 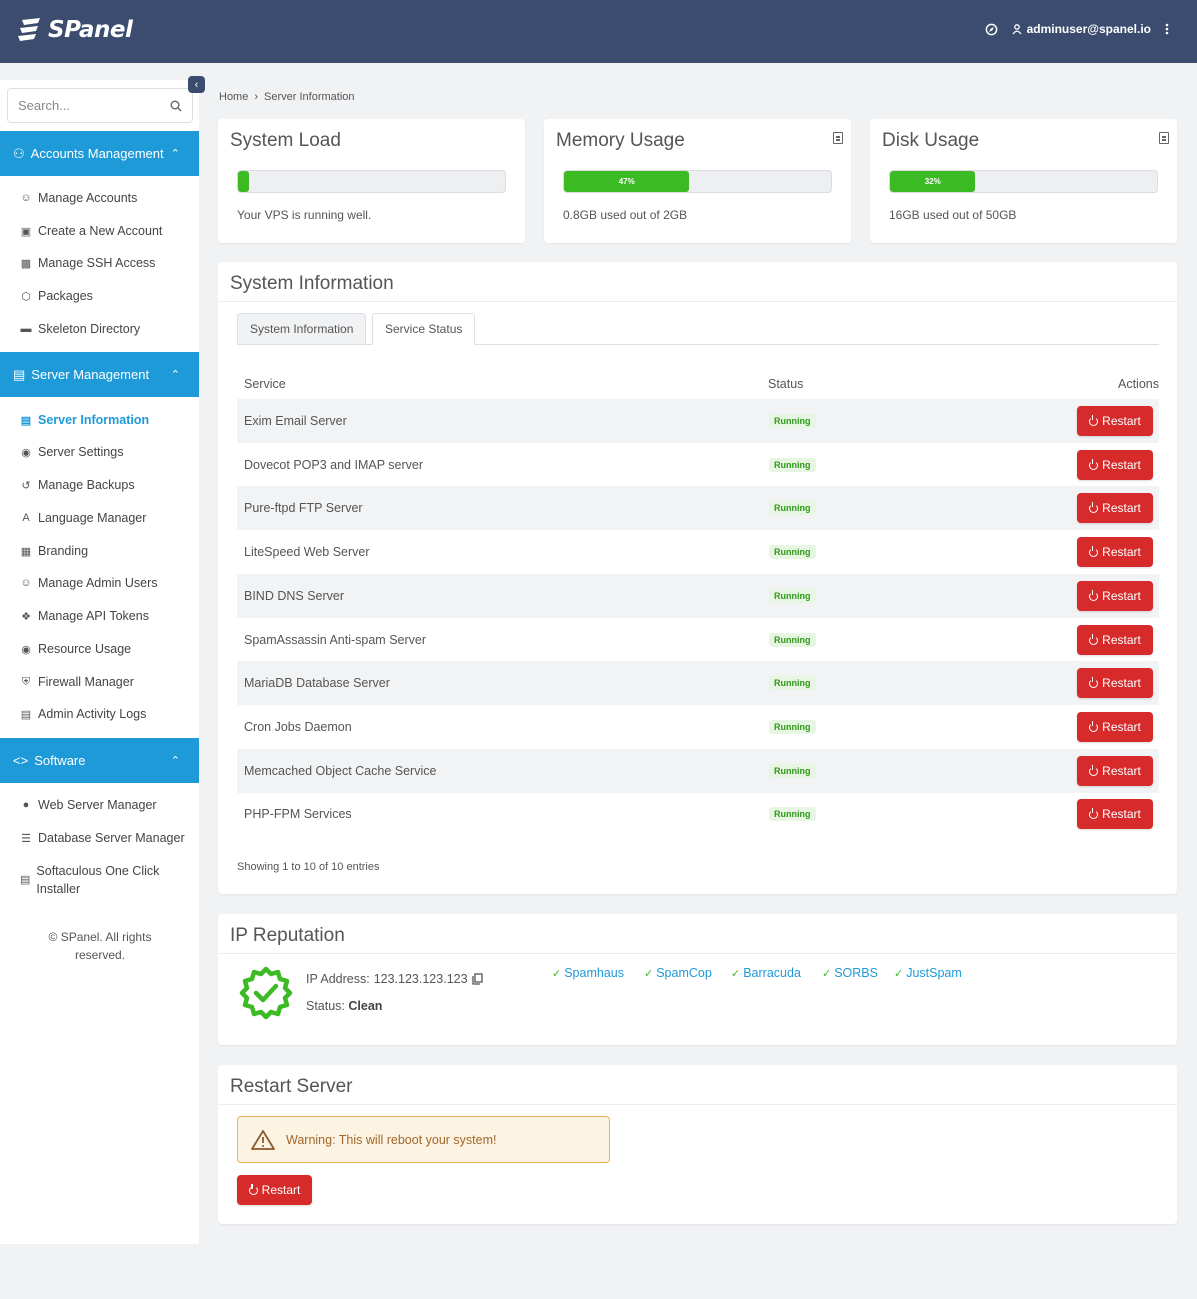 What do you see at coordinates (1167, 29) in the screenshot?
I see `more-vertical-icon` at bounding box center [1167, 29].